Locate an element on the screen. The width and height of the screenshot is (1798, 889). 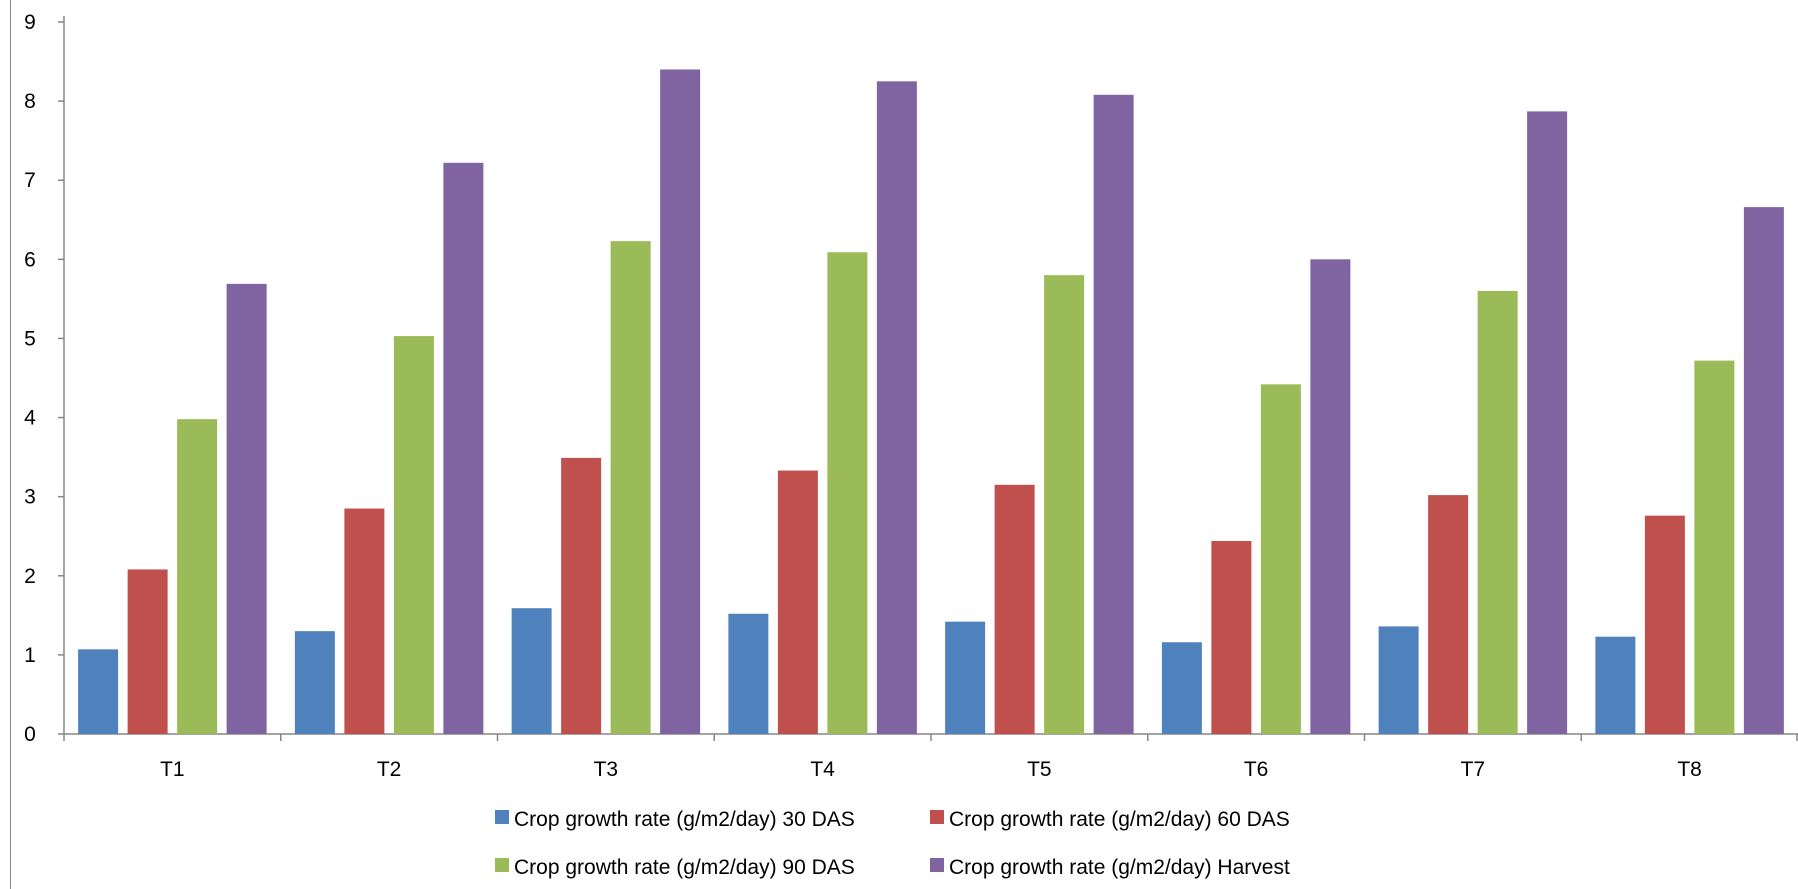
x-category-label: T1 is located at coordinates (172, 769).